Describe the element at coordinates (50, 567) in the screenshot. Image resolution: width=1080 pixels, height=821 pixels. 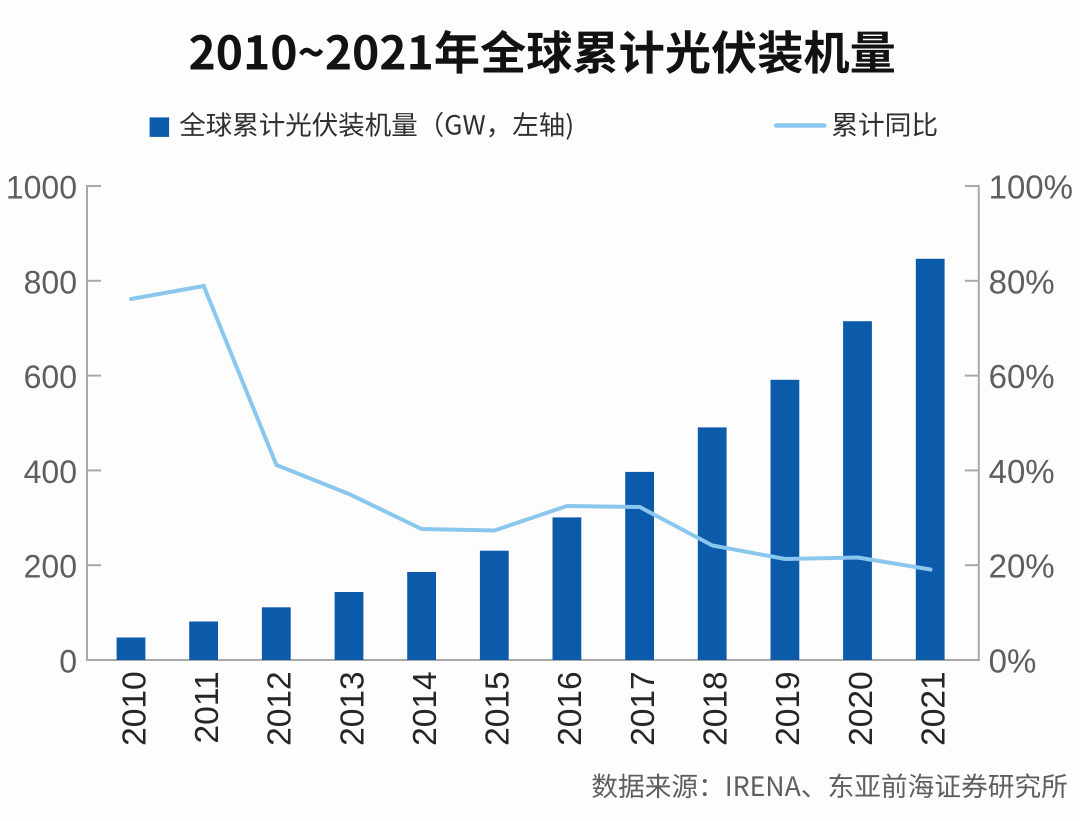
I see `svg-text: 200` at that location.